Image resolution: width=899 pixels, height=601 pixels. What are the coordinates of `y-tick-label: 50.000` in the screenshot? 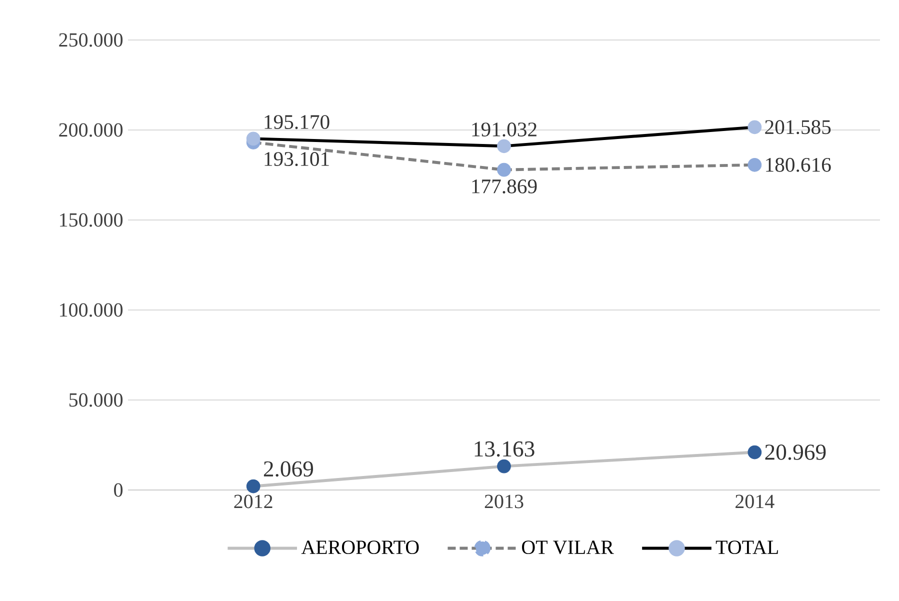 It's located at (96, 400).